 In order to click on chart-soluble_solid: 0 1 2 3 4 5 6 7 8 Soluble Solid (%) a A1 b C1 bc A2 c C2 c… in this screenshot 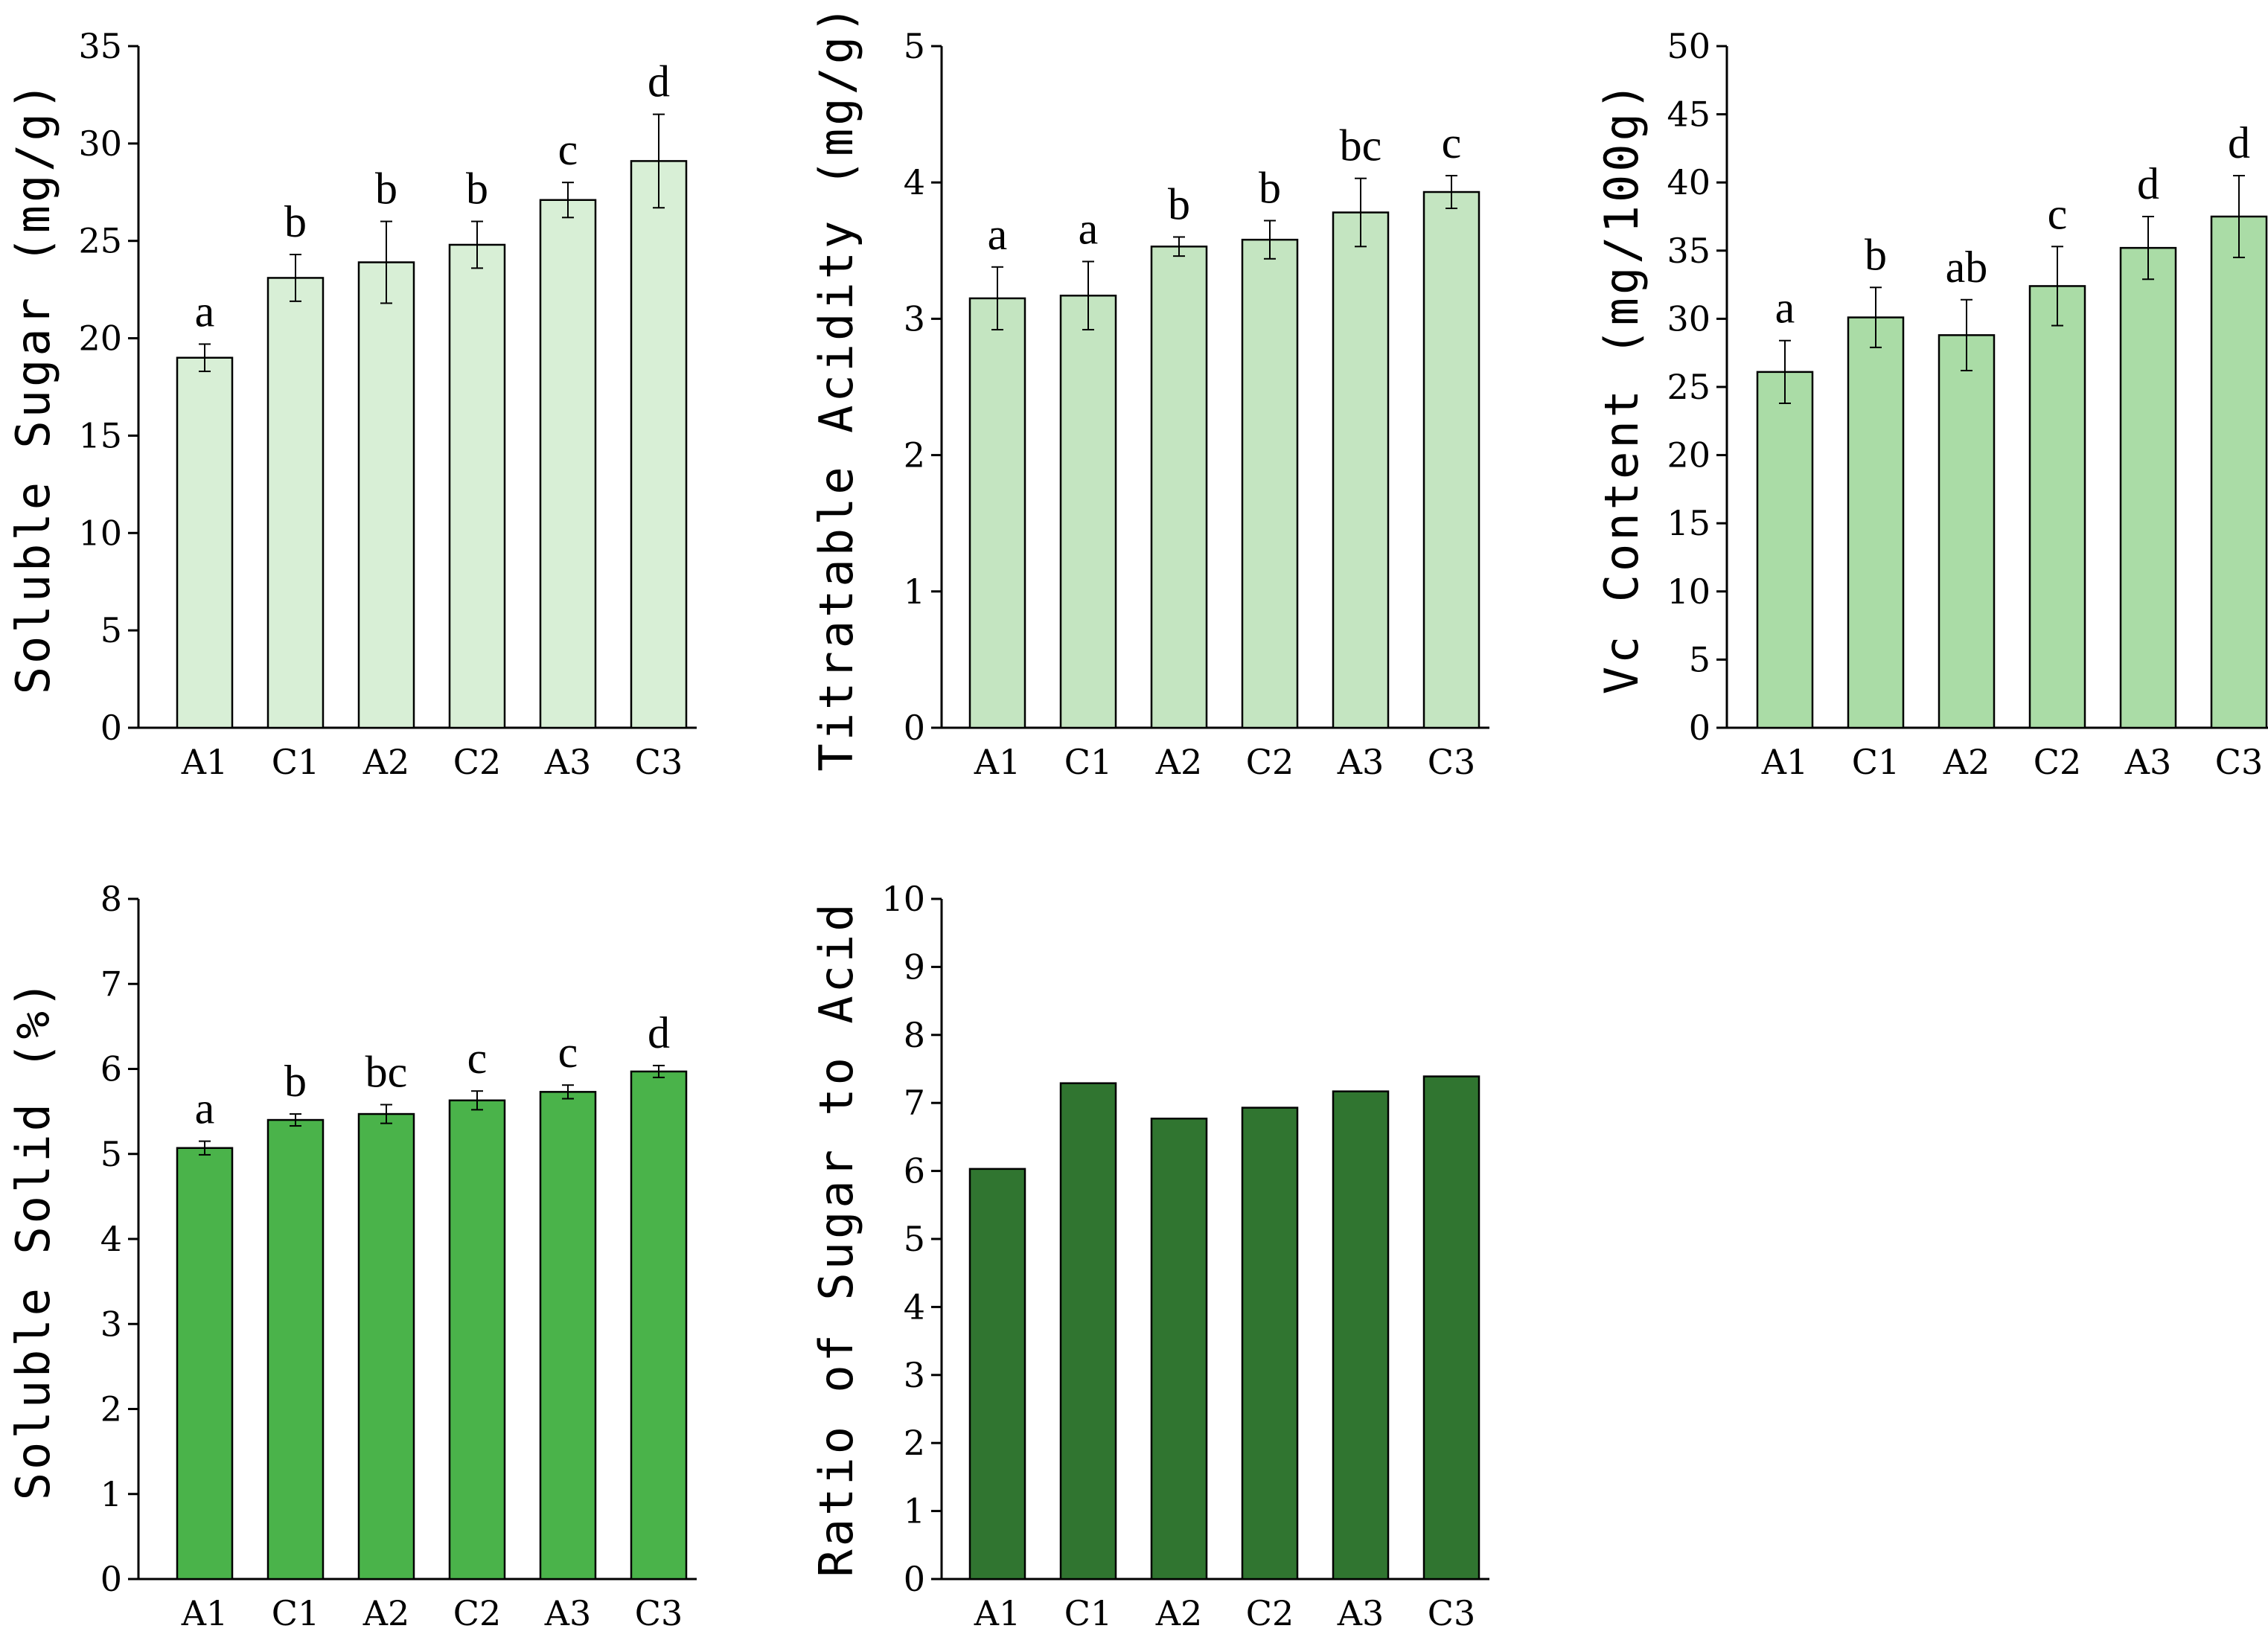, I will do `click(351, 1256)`.